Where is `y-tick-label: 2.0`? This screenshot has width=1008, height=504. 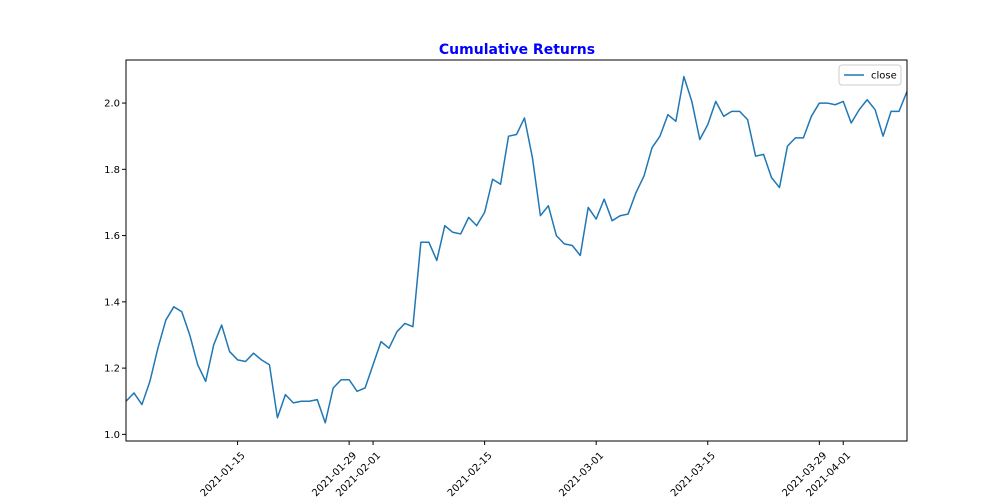
y-tick-label: 2.0 is located at coordinates (112, 104).